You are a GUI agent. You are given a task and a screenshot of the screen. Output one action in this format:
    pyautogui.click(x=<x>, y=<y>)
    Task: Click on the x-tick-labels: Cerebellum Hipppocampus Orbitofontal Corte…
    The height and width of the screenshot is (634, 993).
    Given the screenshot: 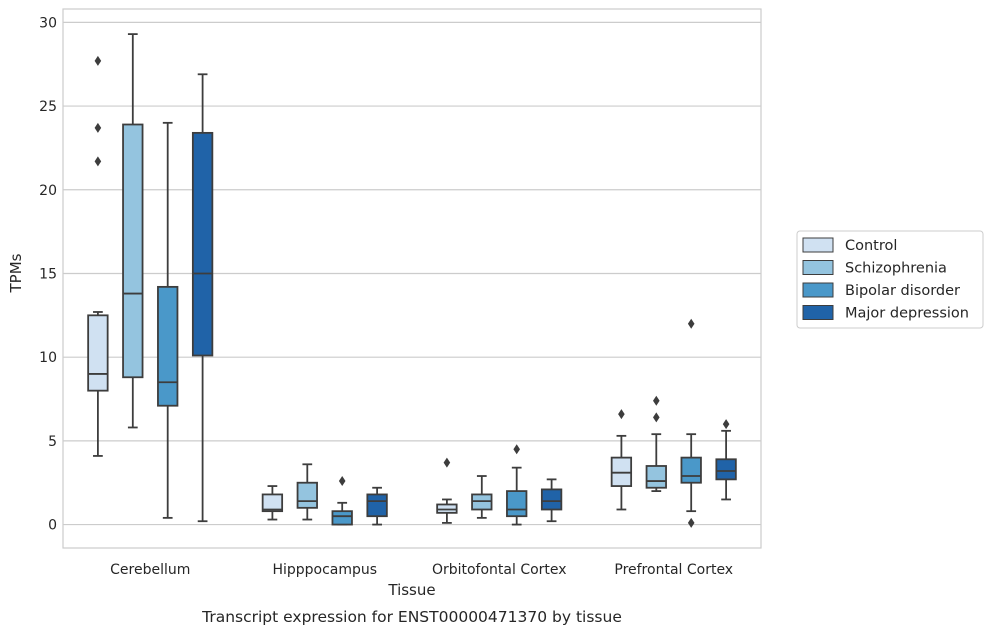 What is the action you would take?
    pyautogui.click(x=421, y=570)
    